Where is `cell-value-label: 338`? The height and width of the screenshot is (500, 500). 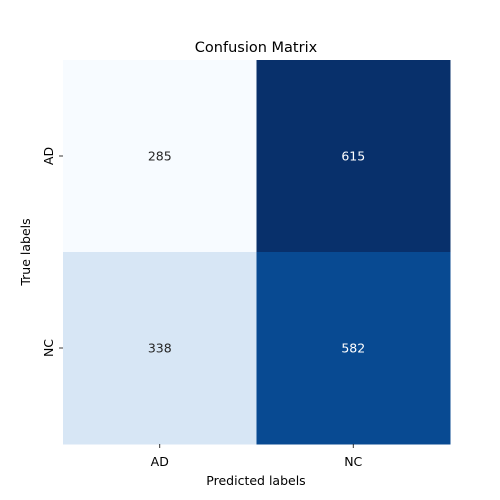 cell-value-label: 338 is located at coordinates (160, 348).